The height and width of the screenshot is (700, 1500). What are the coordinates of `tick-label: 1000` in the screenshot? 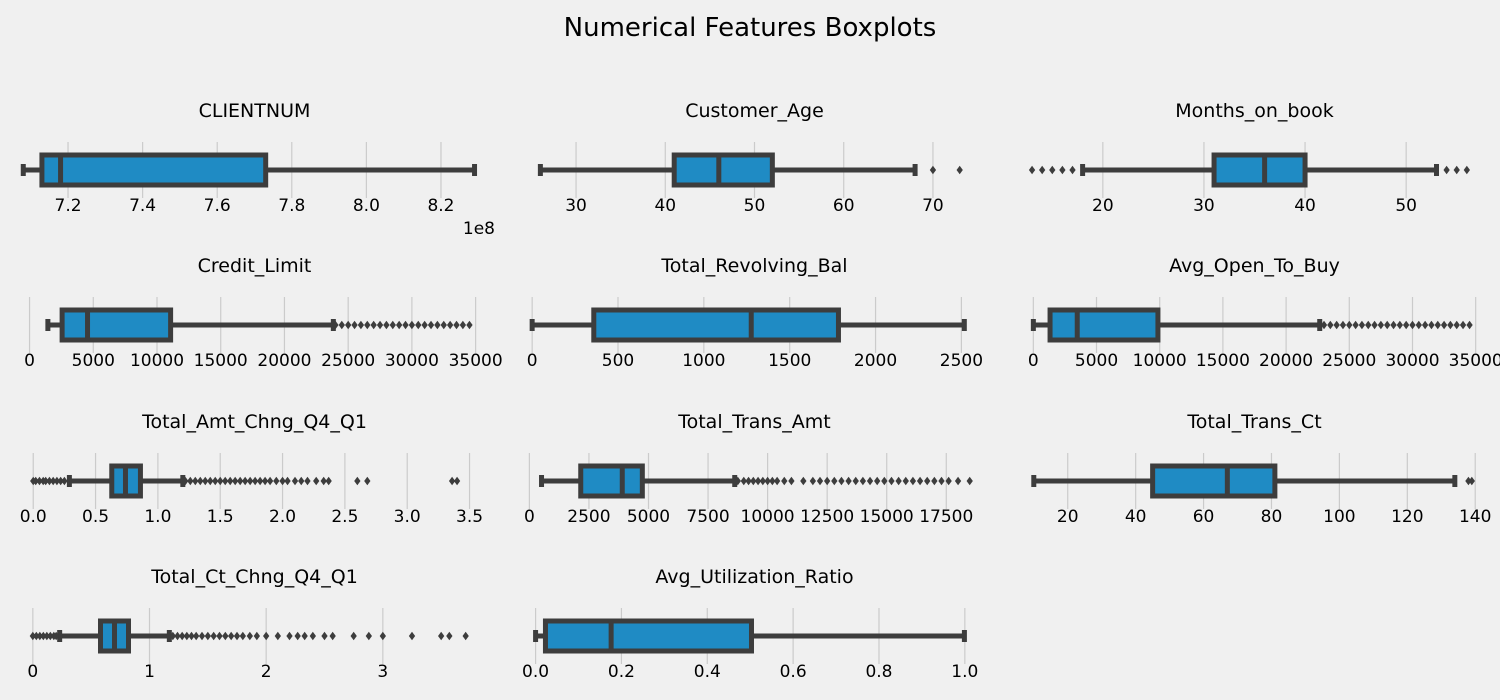 It's located at (703, 361).